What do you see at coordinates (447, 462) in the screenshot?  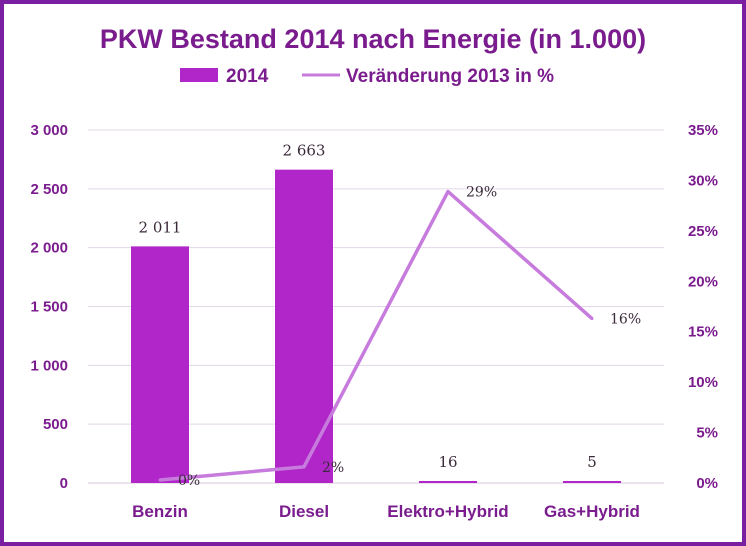 I see `bar-value-label: 16` at bounding box center [447, 462].